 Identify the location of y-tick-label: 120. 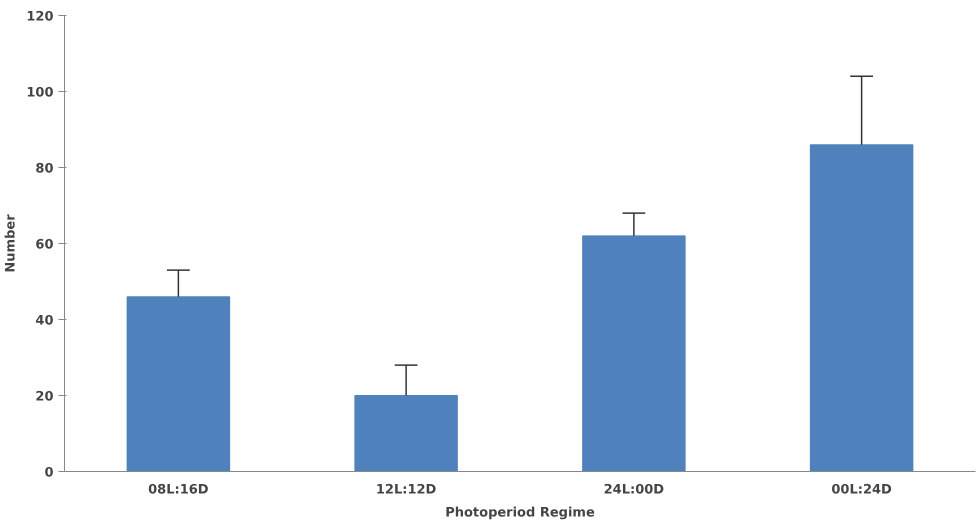
(40, 17).